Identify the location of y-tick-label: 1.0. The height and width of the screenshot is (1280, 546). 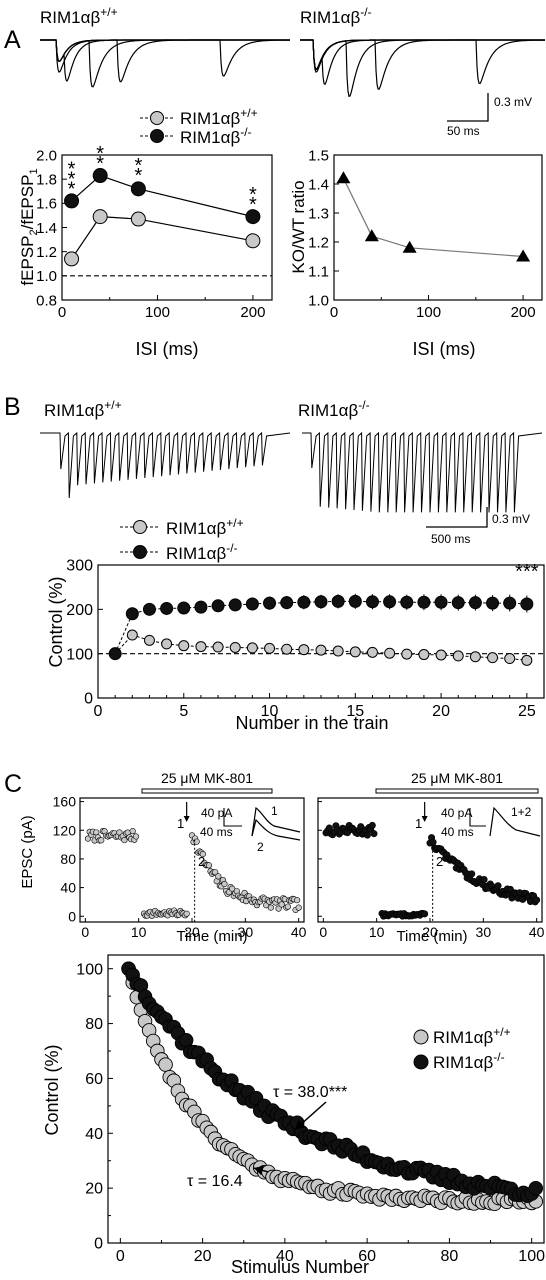
(318, 300).